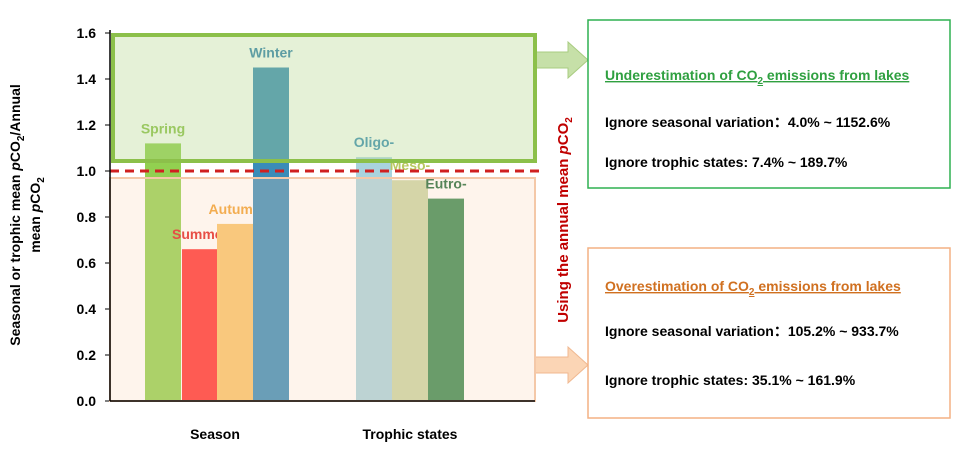  I want to click on bar-label: Oligo-, so click(374, 142).